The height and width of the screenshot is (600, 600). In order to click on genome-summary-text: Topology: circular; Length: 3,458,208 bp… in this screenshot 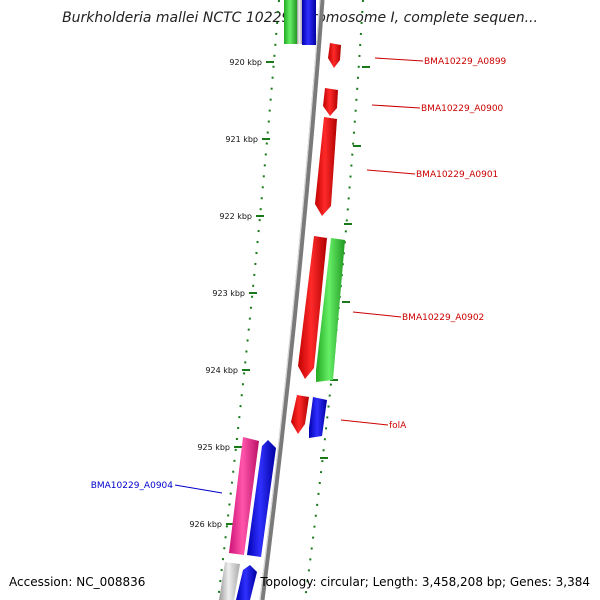, I will do `click(425, 582)`.